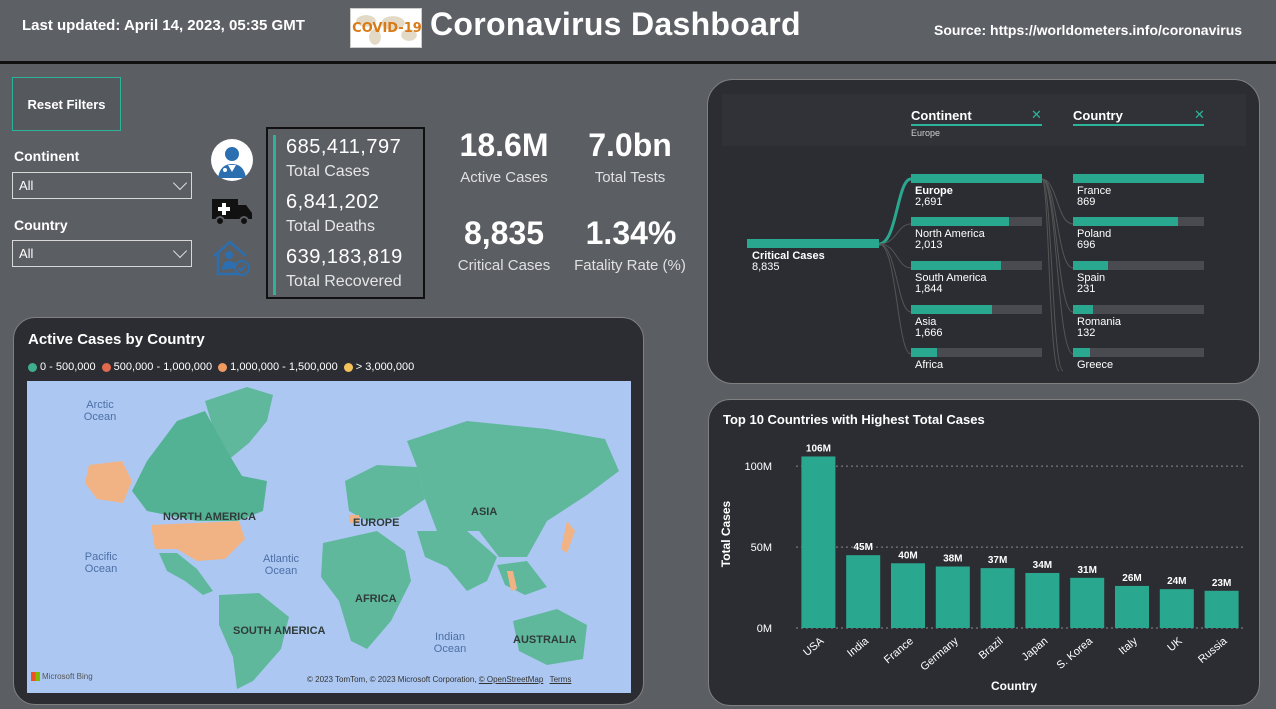  Describe the element at coordinates (279, 631) in the screenshot. I see `map-label-south-america: SOUTH AMERICA` at that location.